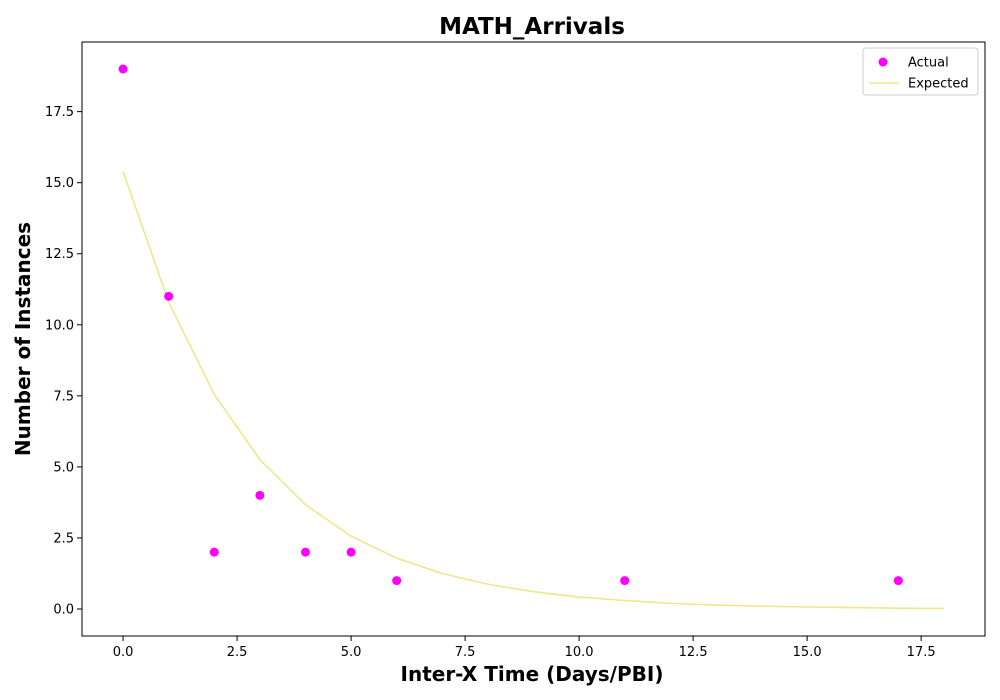 This screenshot has width=1000, height=700. Describe the element at coordinates (351, 652) in the screenshot. I see `x-tick-label: 5.0` at that location.